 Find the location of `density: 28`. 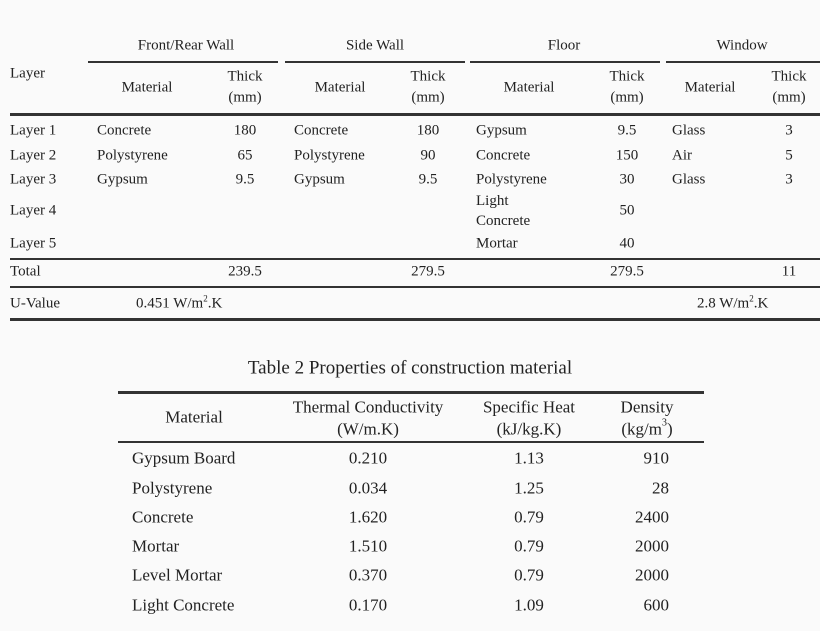

density: 28 is located at coordinates (660, 488).